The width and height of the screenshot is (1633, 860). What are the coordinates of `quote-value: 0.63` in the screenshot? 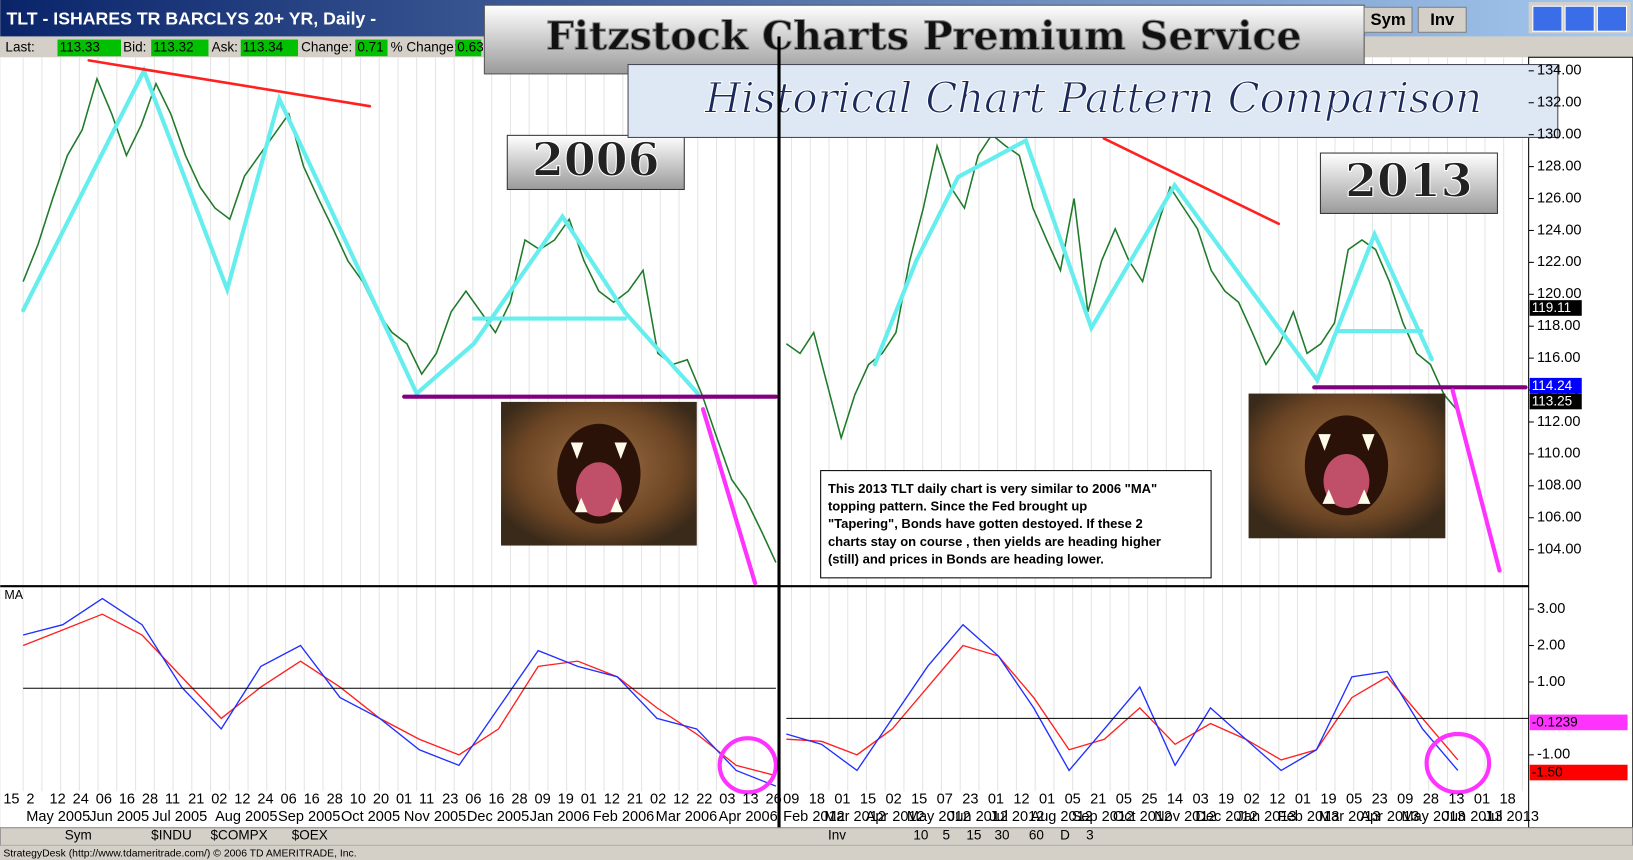 It's located at (470, 46).